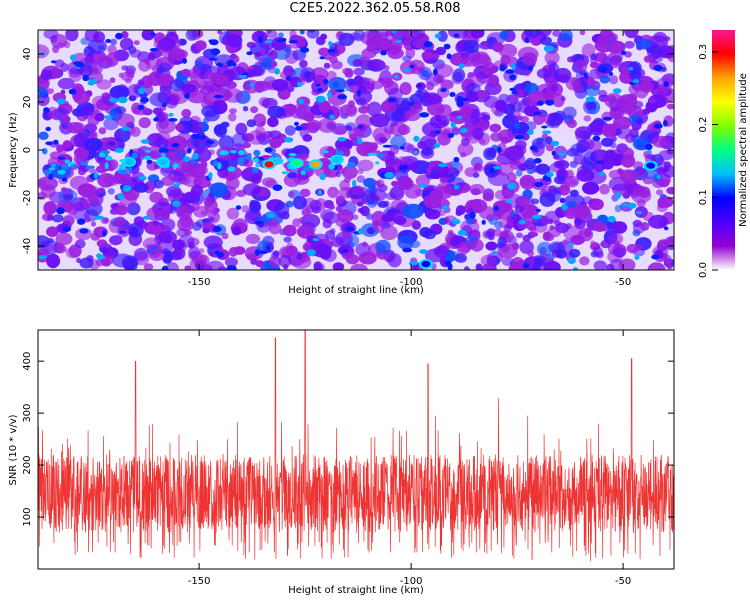  I want to click on y-tick-label: 200, so click(27, 465).